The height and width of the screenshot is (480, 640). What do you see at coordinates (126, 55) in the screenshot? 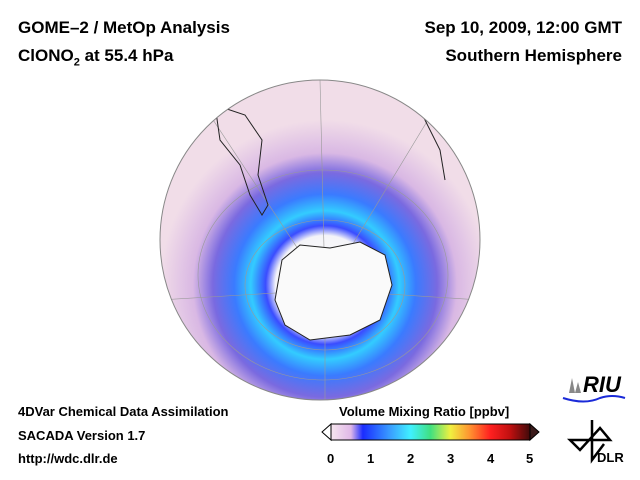
I see `pressure-level: at 55.4 hPa` at bounding box center [126, 55].